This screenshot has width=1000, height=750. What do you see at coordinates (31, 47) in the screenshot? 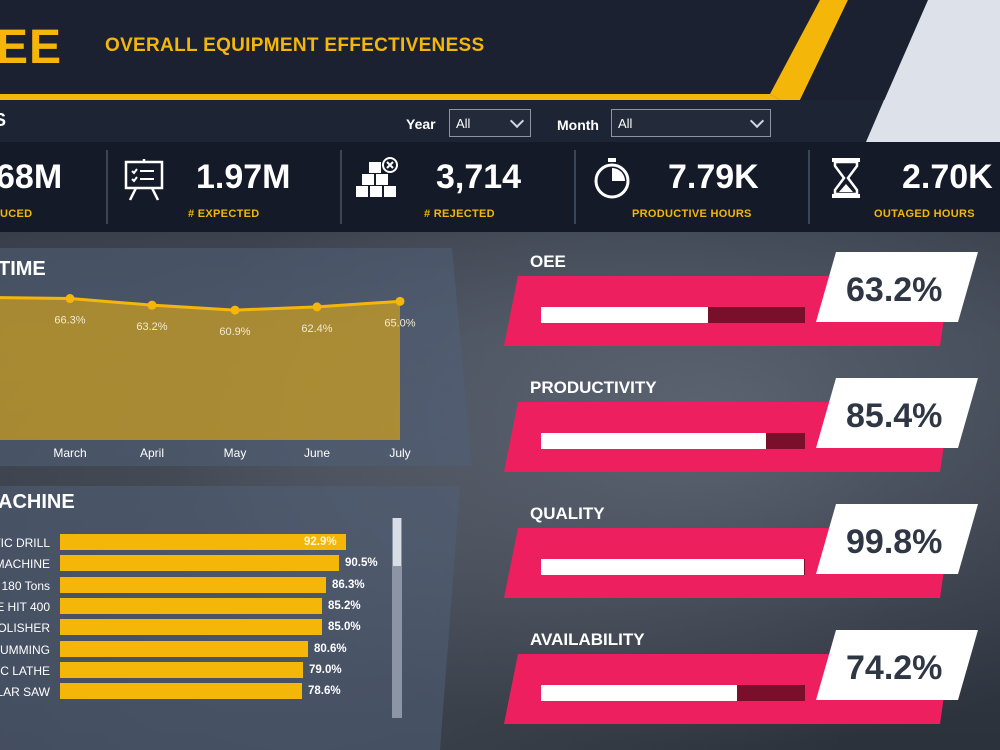
I see `app-logo: EE` at bounding box center [31, 47].